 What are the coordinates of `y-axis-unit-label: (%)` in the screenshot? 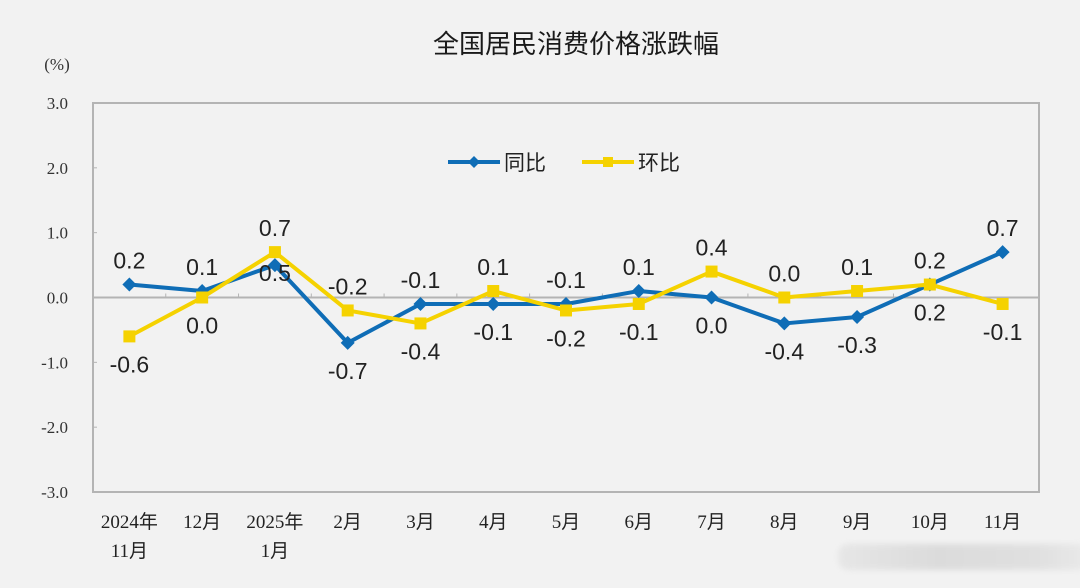 It's located at (56, 64).